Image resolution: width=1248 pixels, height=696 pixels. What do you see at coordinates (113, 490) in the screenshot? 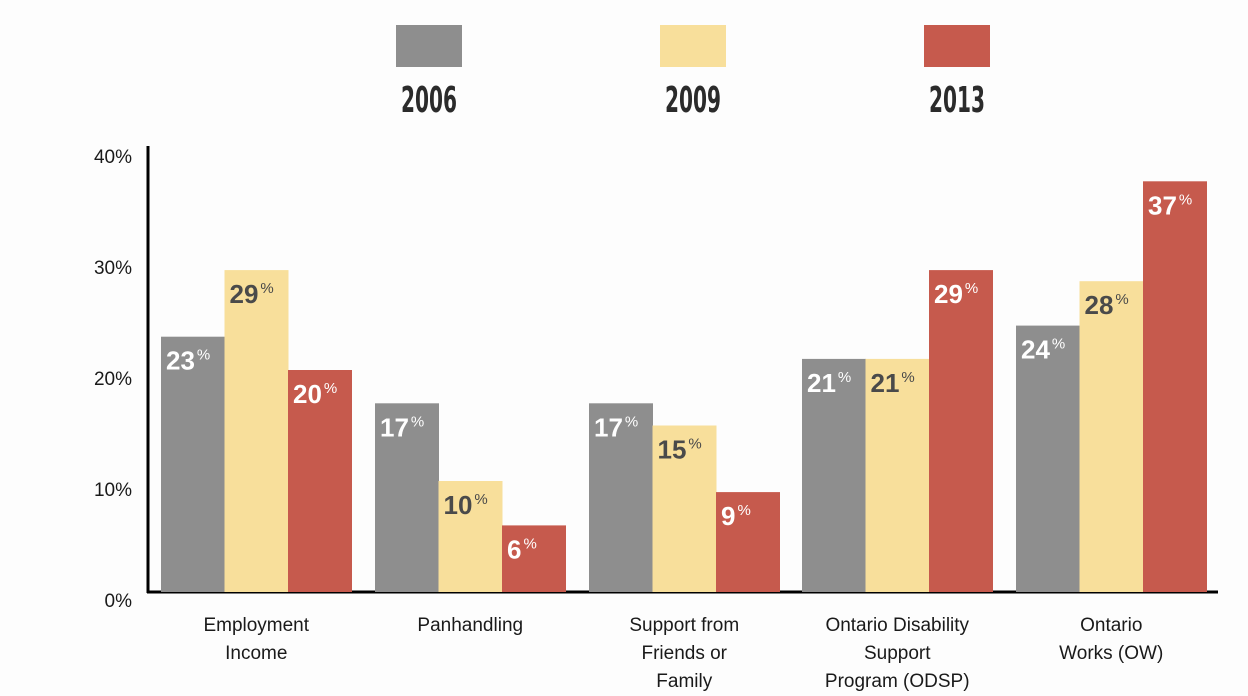
I see `y-tick-label: 10%` at bounding box center [113, 490].